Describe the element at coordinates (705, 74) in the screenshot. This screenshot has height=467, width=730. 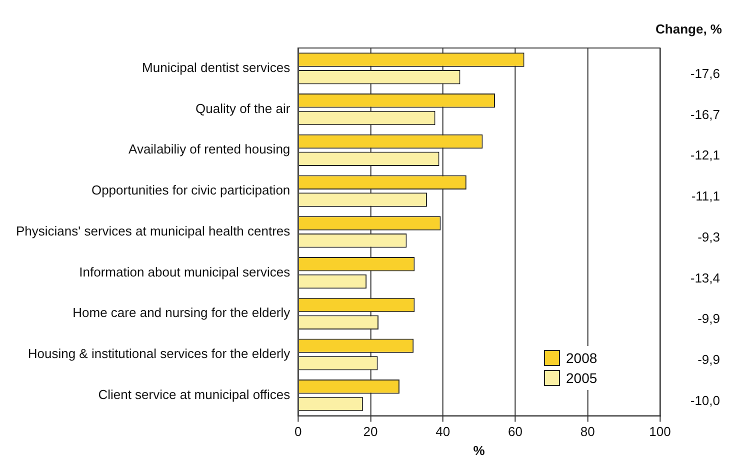
I see `text: -17,6` at that location.